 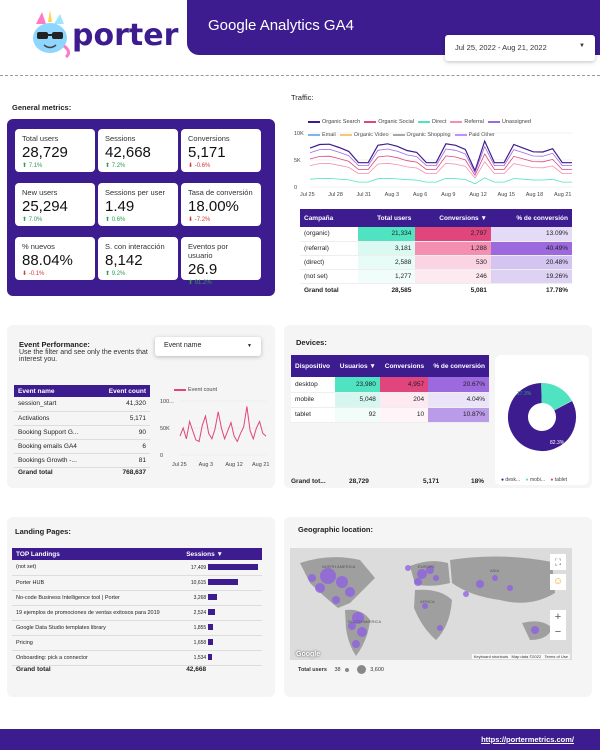 What do you see at coordinates (43, 531) in the screenshot?
I see `landing-pages-title: Landing Pages:` at bounding box center [43, 531].